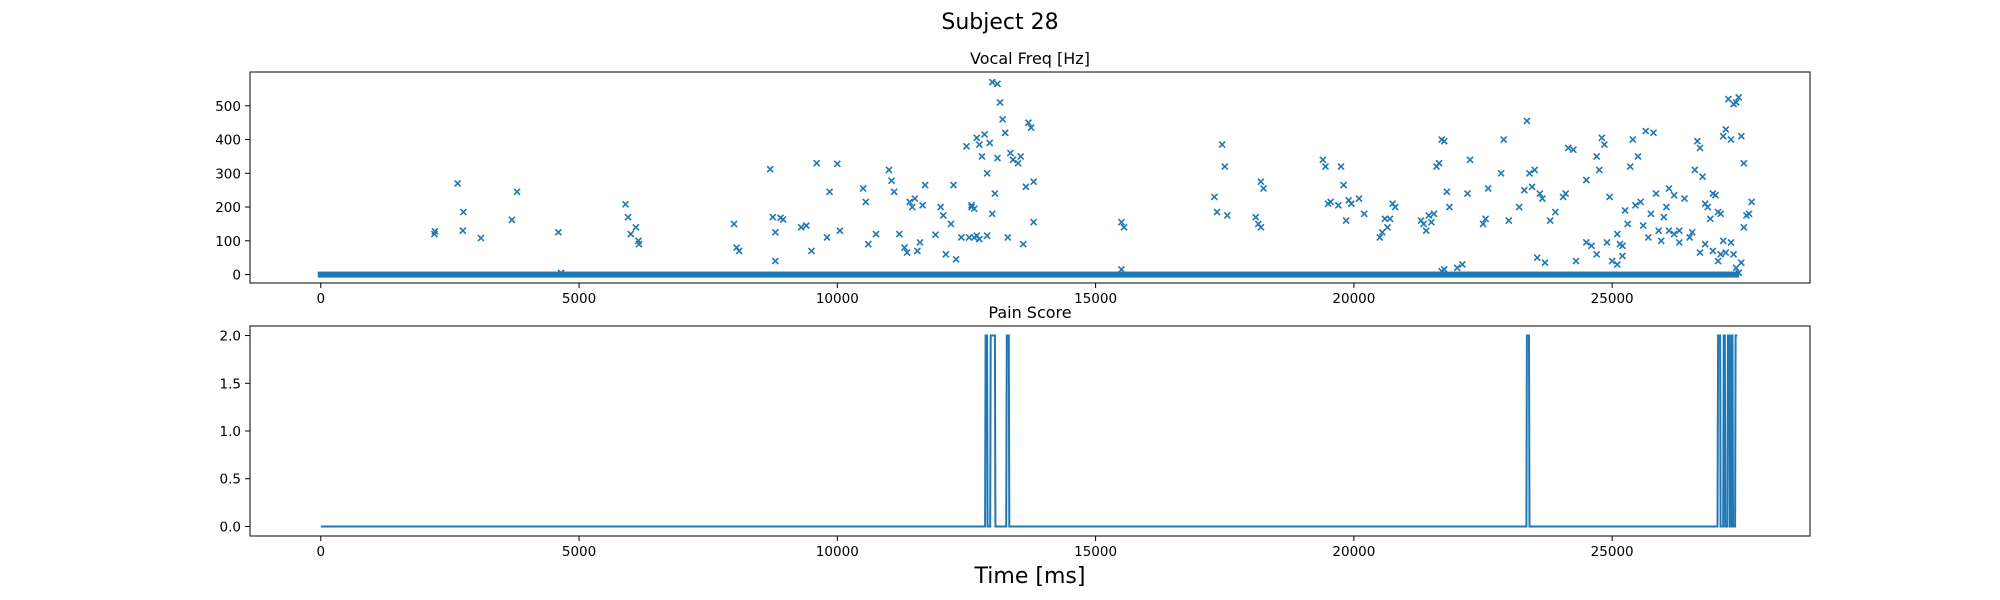 The height and width of the screenshot is (600, 2000). Describe the element at coordinates (228, 208) in the screenshot. I see `y-tick-label: 200` at that location.